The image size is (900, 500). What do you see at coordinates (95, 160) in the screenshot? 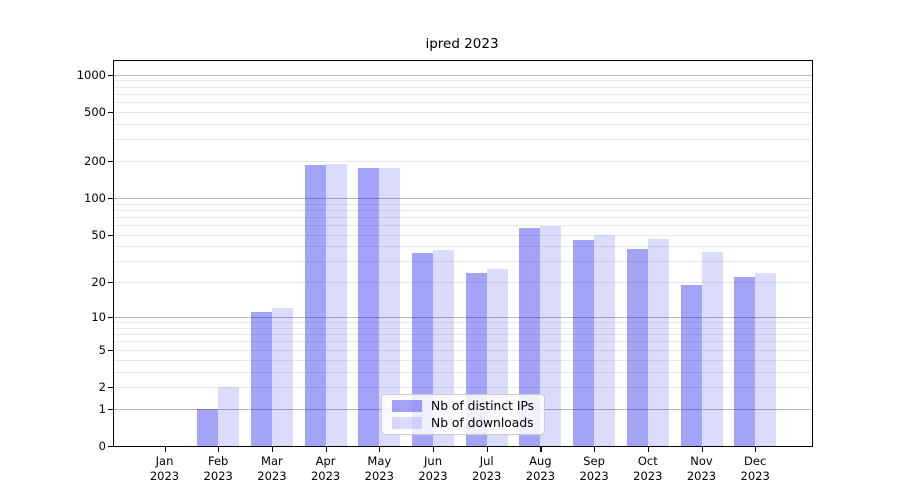
I see `y-tick-label: 200` at bounding box center [95, 160].